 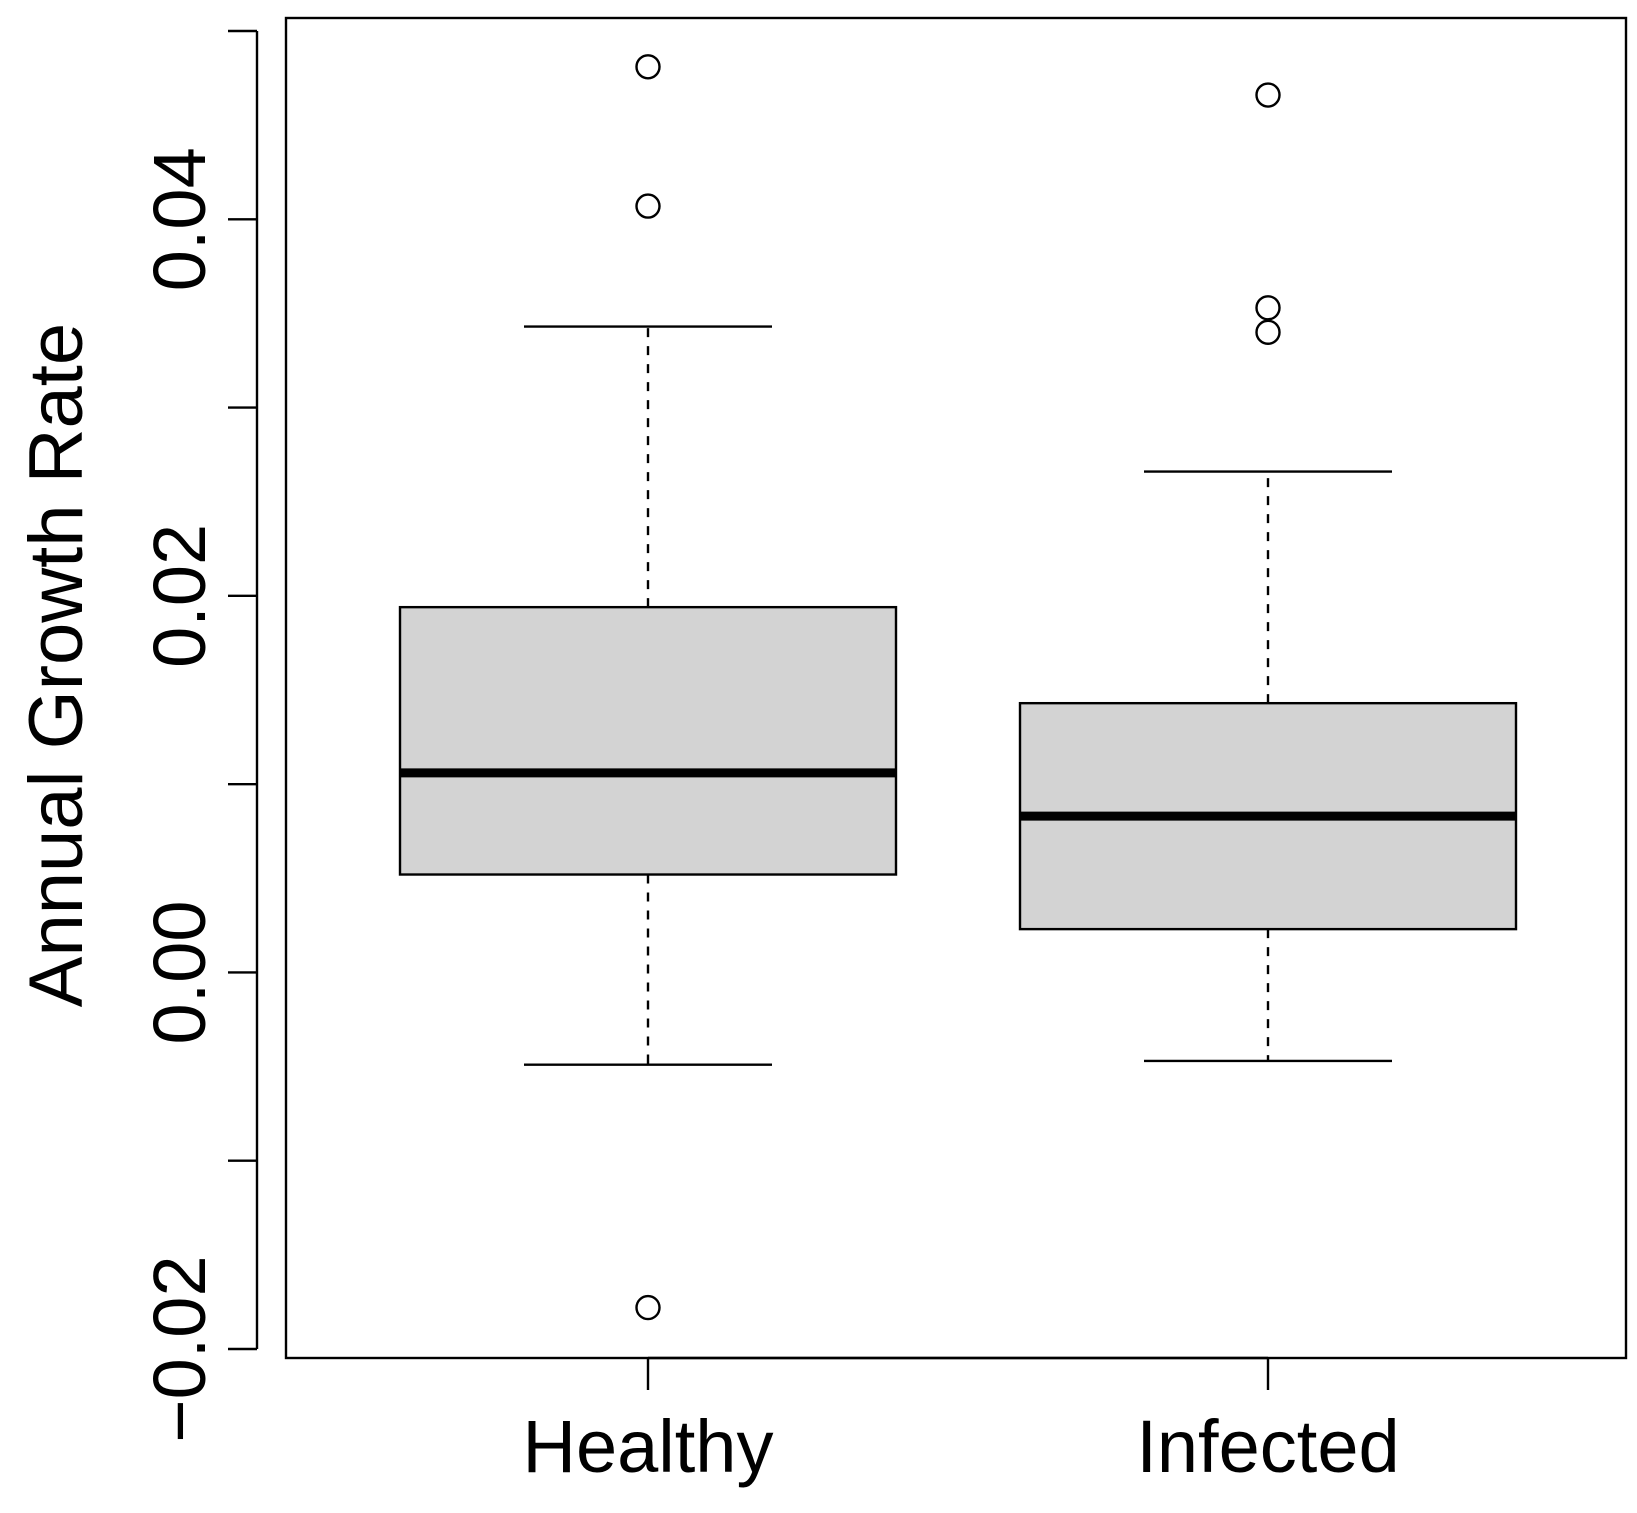 What do you see at coordinates (179, 596) in the screenshot?
I see `y-tick-label: 0.02` at bounding box center [179, 596].